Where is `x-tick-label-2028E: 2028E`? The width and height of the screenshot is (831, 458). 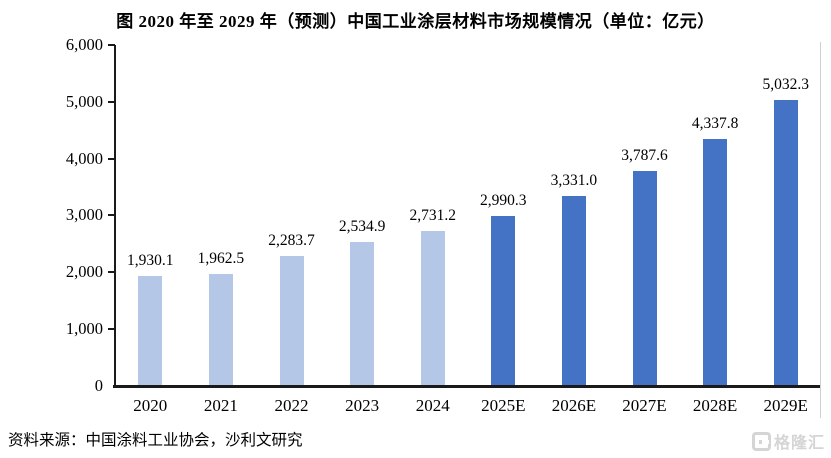 x-tick-label-2028E: 2028E is located at coordinates (715, 405).